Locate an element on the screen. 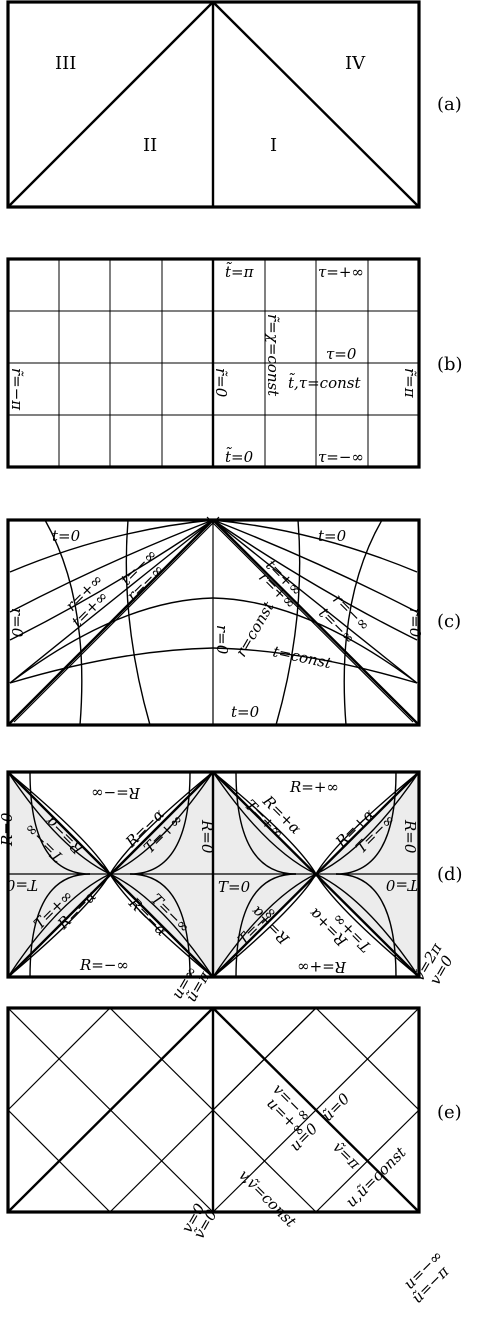 This screenshot has height=1320, width=485. panel-e-frame is located at coordinates (213, 1110).